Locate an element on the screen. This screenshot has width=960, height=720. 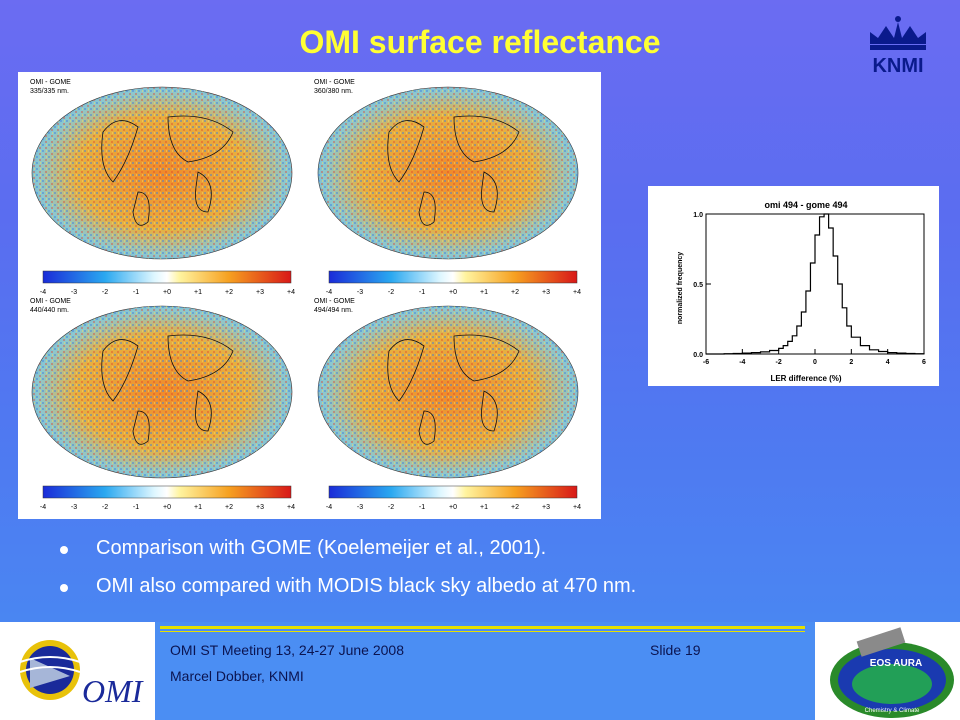
aura-logo-text: EOS AURA is located at coordinates (896, 663).